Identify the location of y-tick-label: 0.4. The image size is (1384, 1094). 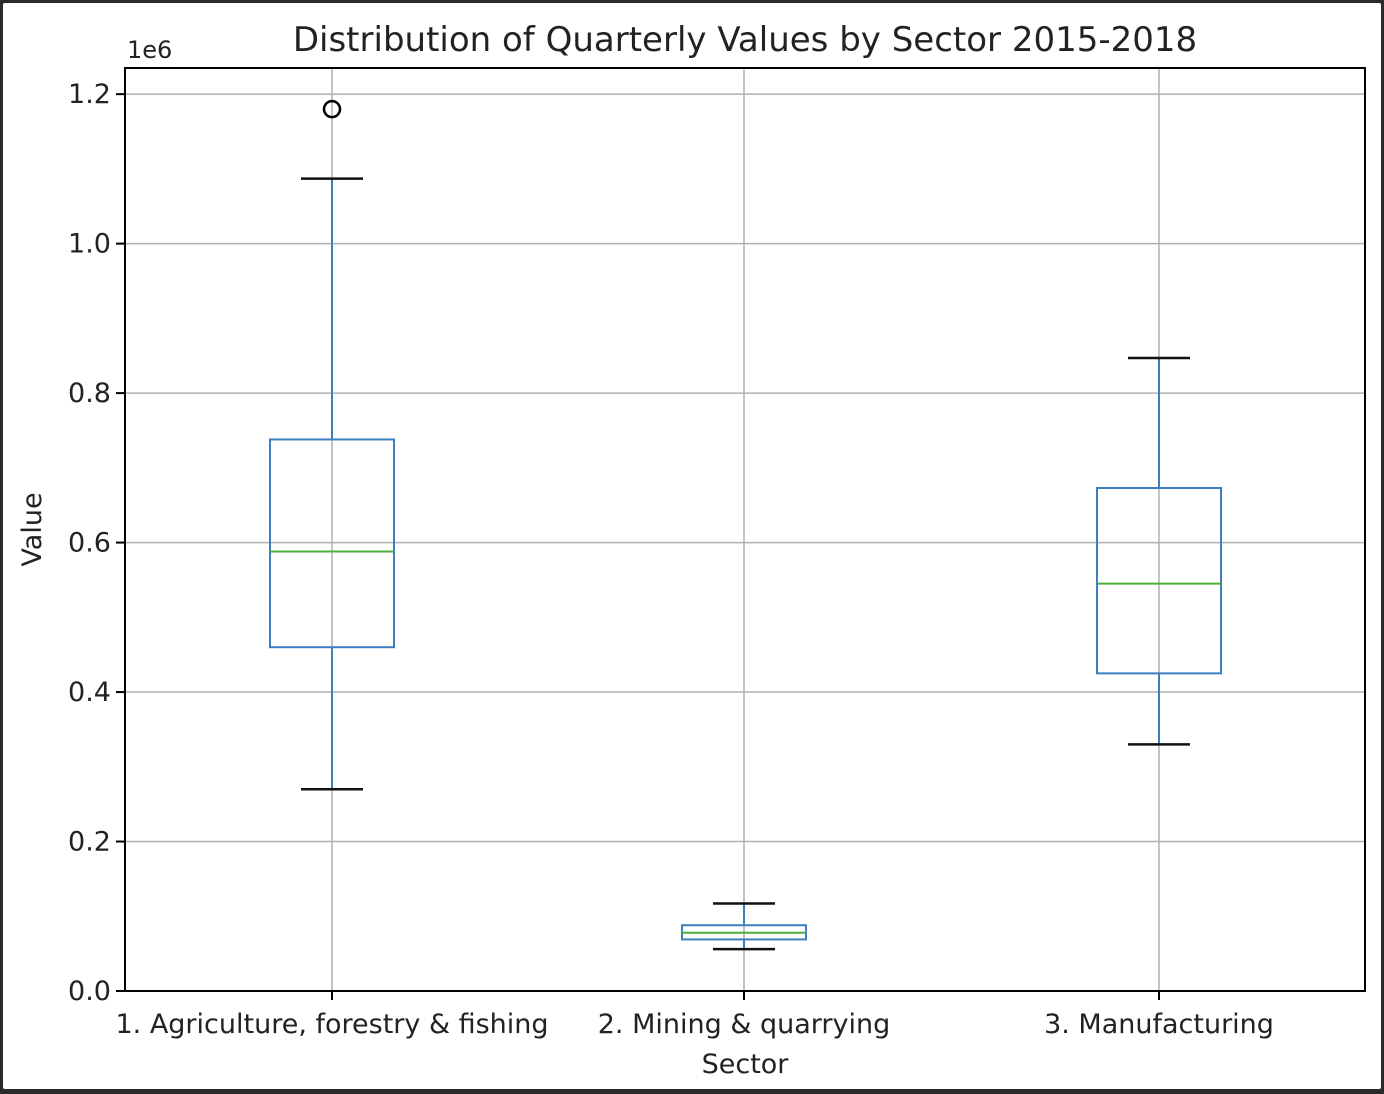
(89, 692).